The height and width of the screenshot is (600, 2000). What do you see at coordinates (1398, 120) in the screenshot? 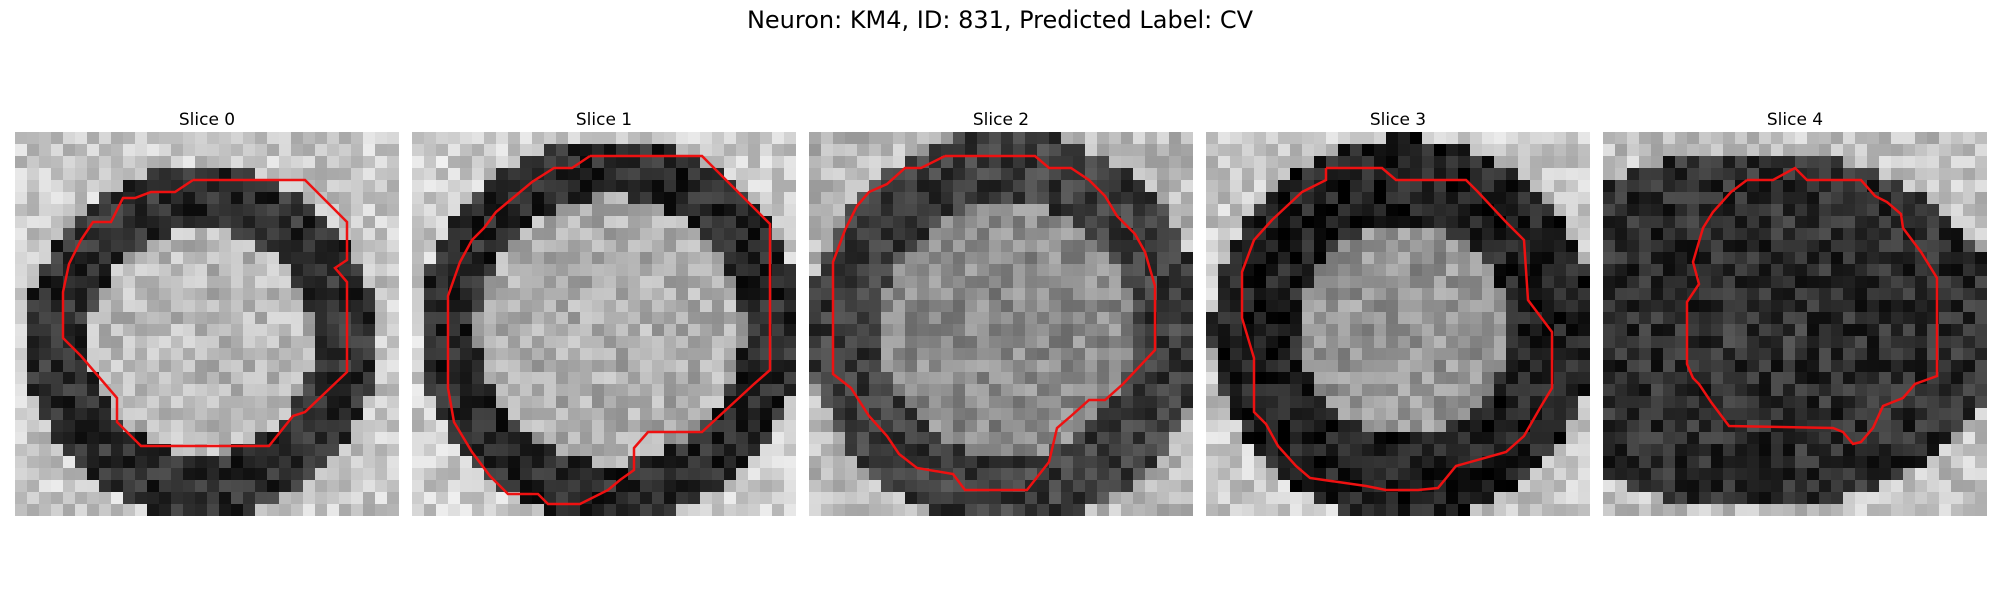
I see `slice-title-3: Slice 3` at bounding box center [1398, 120].